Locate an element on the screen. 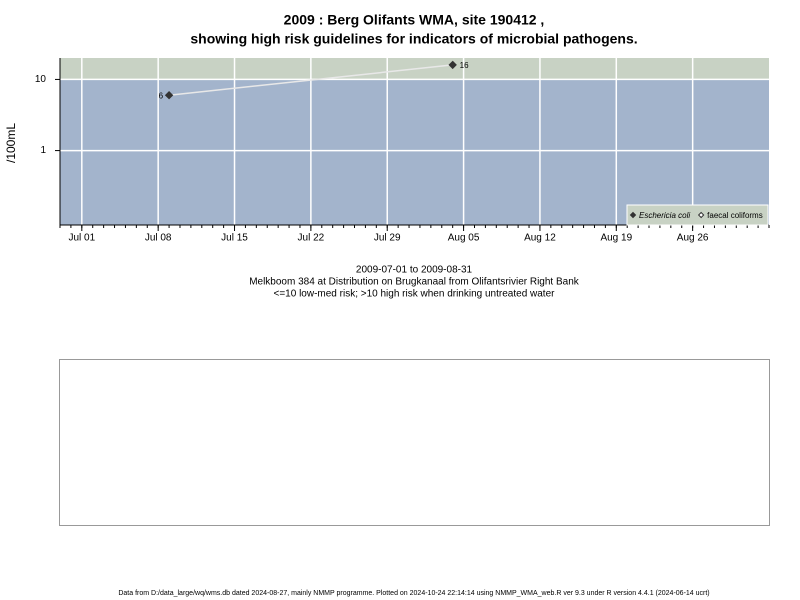 Image resolution: width=800 pixels, height=600 pixels. series-line is located at coordinates (310, 80).